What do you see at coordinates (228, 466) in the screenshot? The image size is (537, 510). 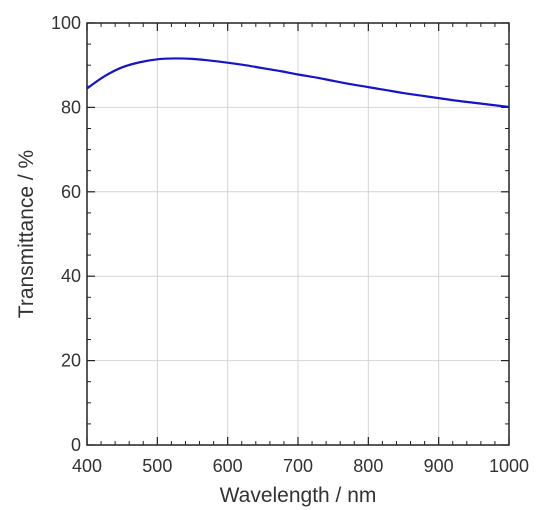 I see `x-tick-label: 600` at bounding box center [228, 466].